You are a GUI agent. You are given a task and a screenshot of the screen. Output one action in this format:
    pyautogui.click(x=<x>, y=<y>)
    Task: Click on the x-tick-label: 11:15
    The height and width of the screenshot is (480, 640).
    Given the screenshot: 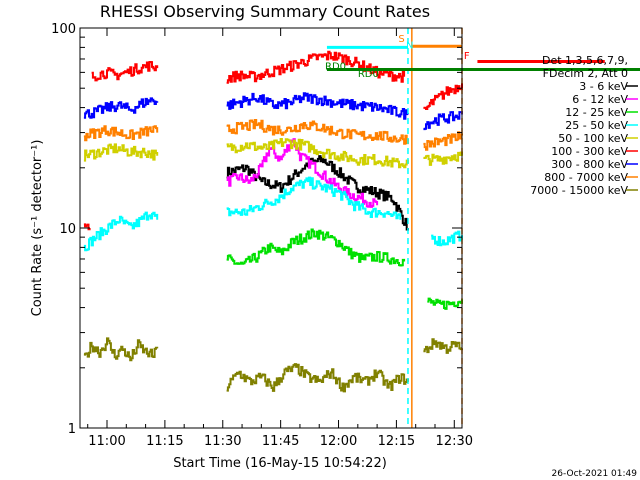 What is the action you would take?
    pyautogui.click(x=164, y=441)
    